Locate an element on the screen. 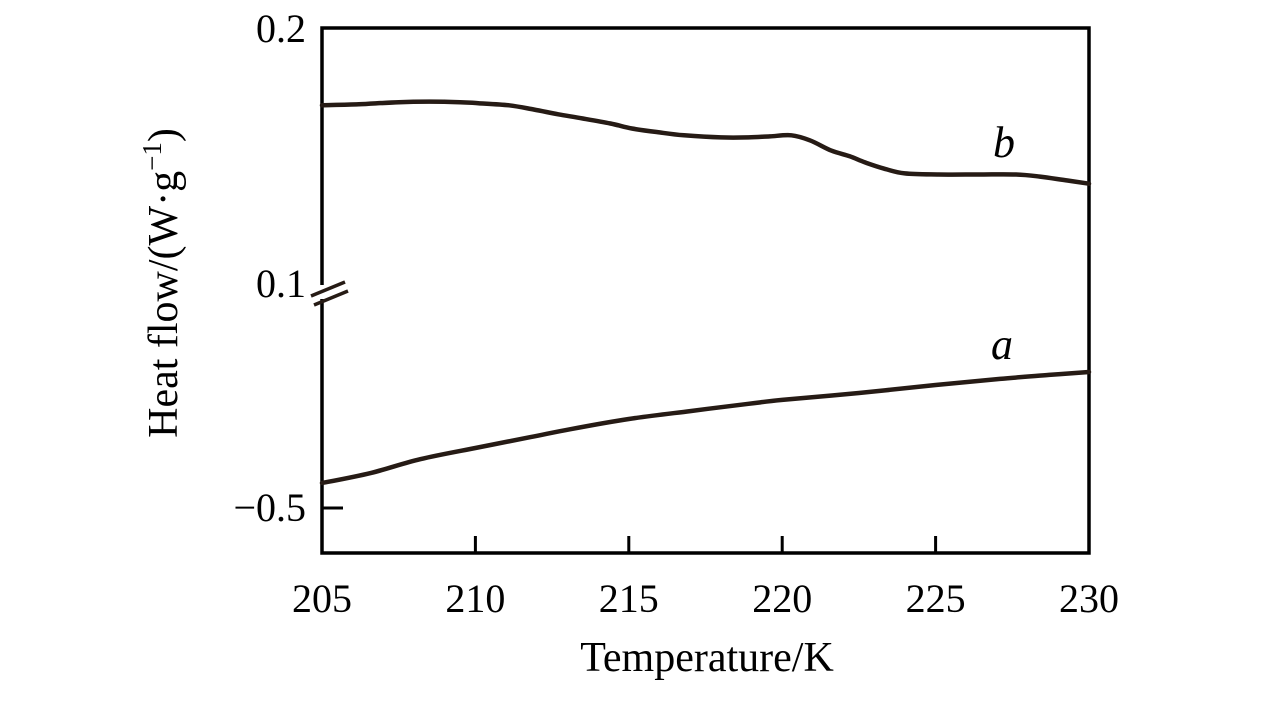 The width and height of the screenshot is (1276, 717). curve-a is located at coordinates (705, 427).